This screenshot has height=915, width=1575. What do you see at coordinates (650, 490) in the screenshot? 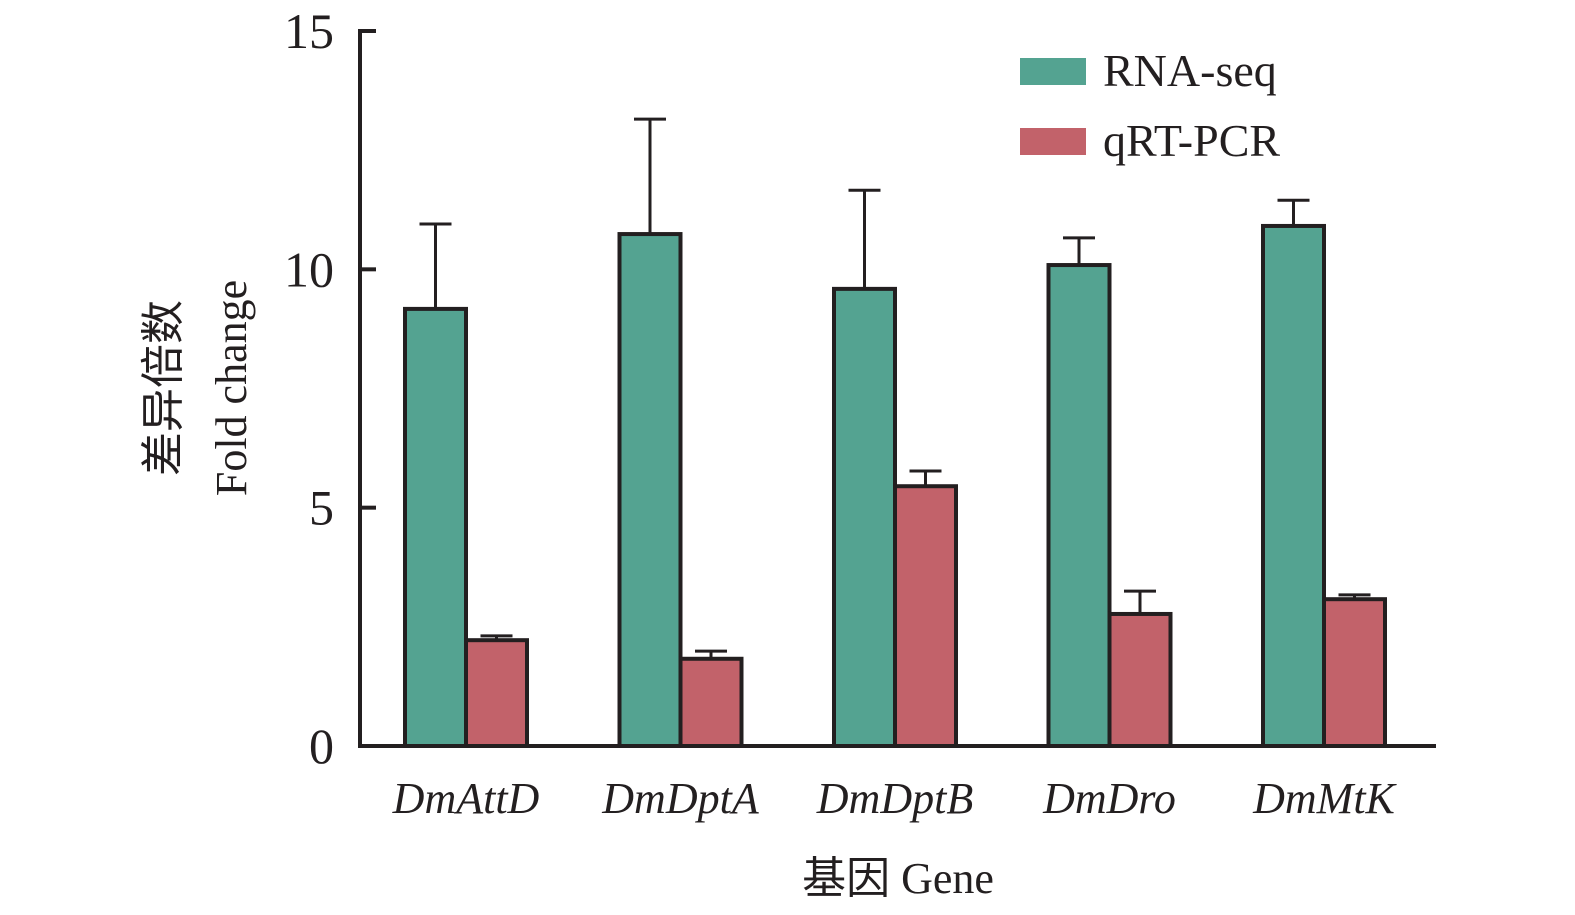
I see `bar-rna-seq-dmdpta` at bounding box center [650, 490].